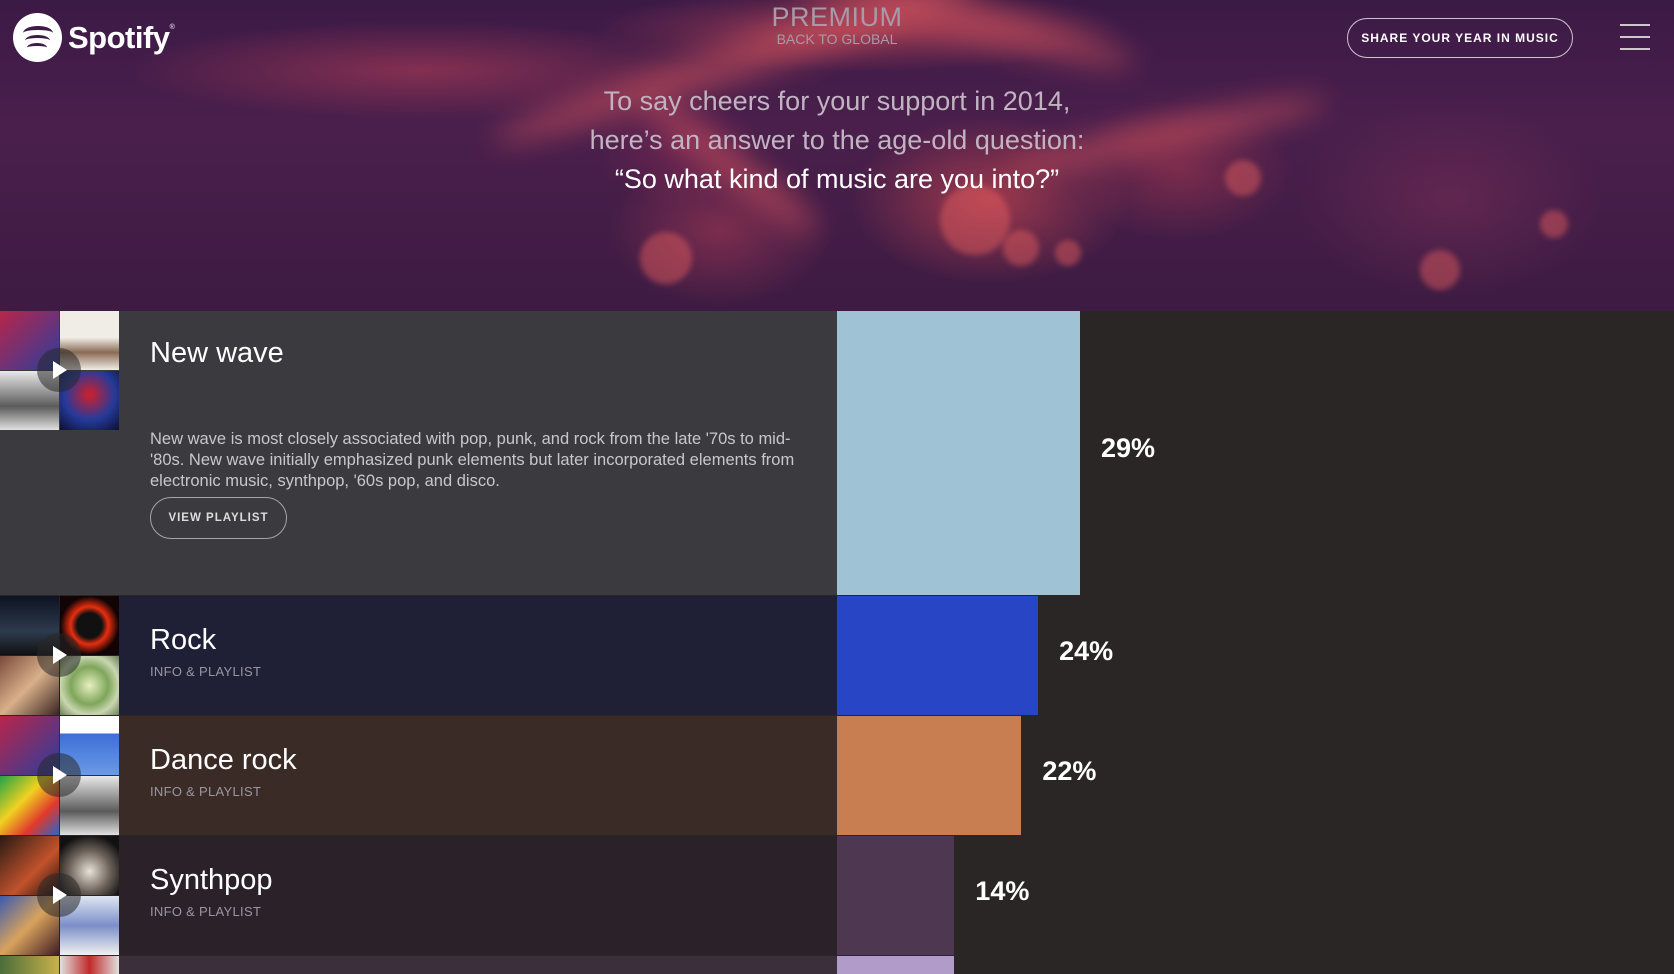 This screenshot has width=1674, height=974. What do you see at coordinates (837, 101) in the screenshot?
I see `intro-line-1: To say cheers for your support in 2014,` at bounding box center [837, 101].